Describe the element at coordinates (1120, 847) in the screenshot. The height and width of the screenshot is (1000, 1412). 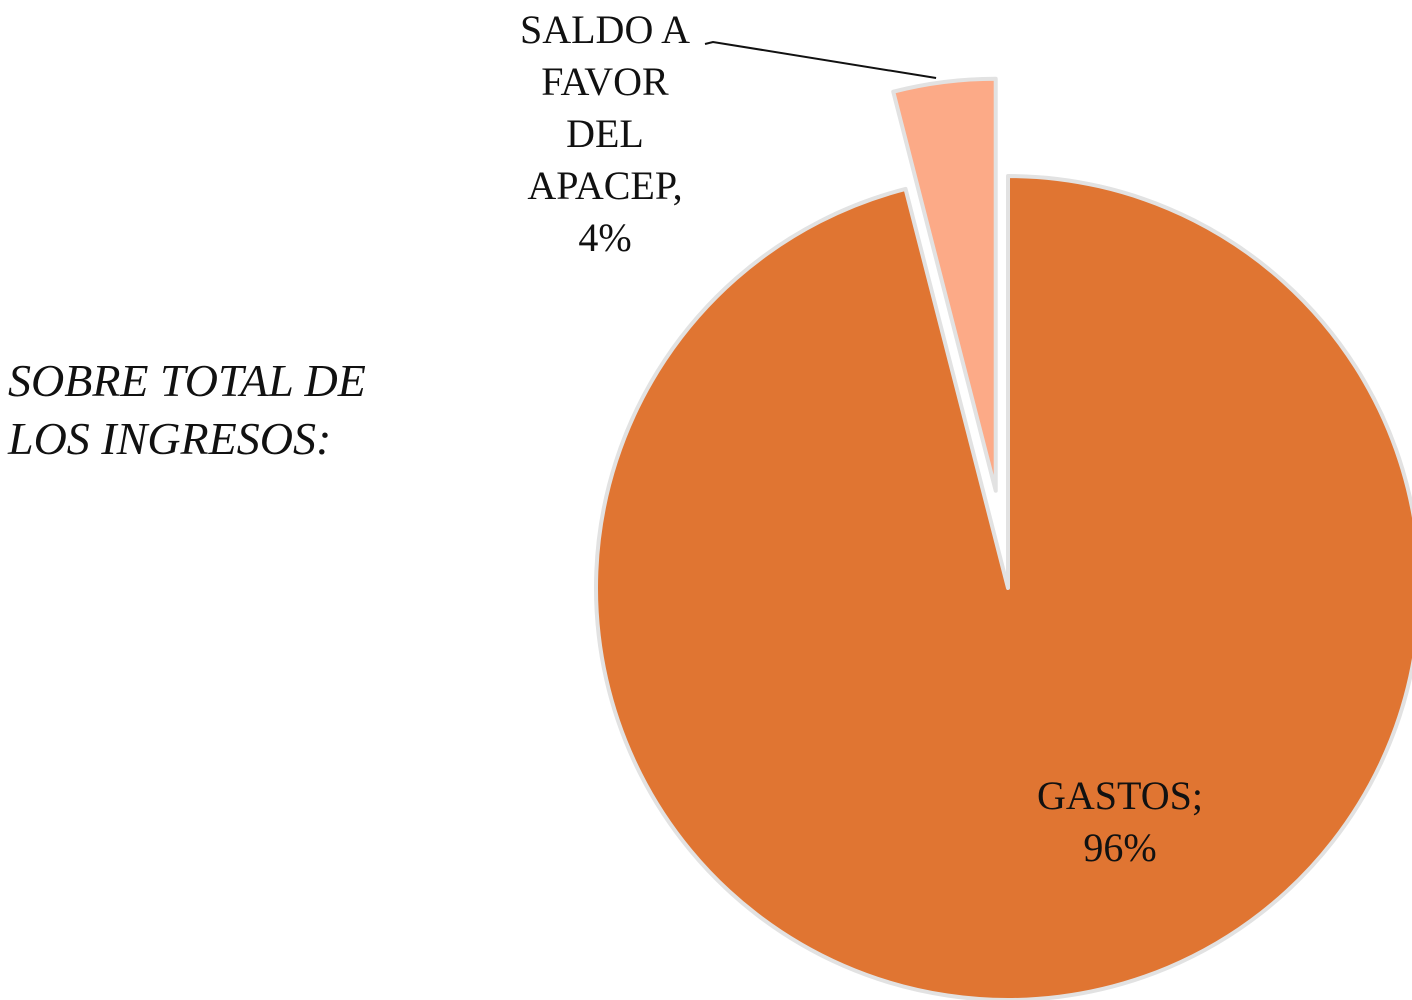
I see `value-label: 96%` at that location.